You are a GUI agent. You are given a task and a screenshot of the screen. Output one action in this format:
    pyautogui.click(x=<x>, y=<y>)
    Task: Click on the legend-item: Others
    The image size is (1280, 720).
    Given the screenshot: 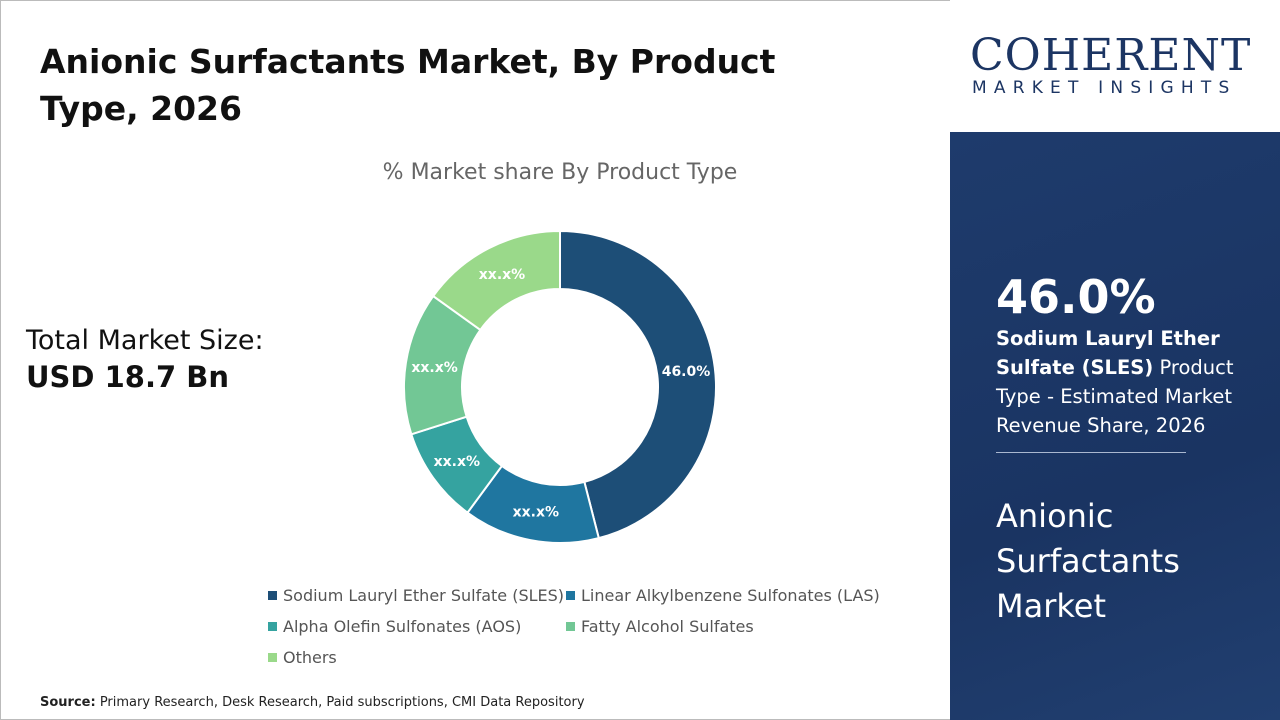 What is the action you would take?
    pyautogui.click(x=302, y=657)
    